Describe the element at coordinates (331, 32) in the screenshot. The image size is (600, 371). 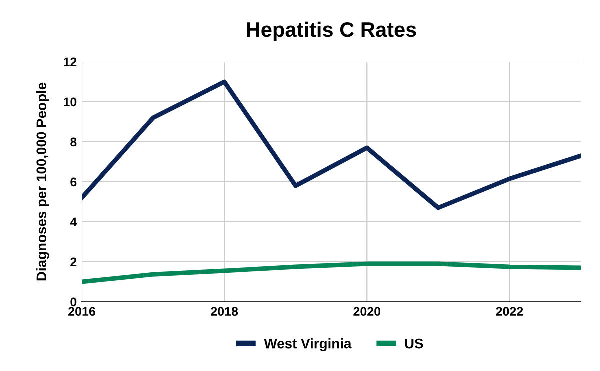
I see `chart-title: Hepatitis C Rates` at that location.